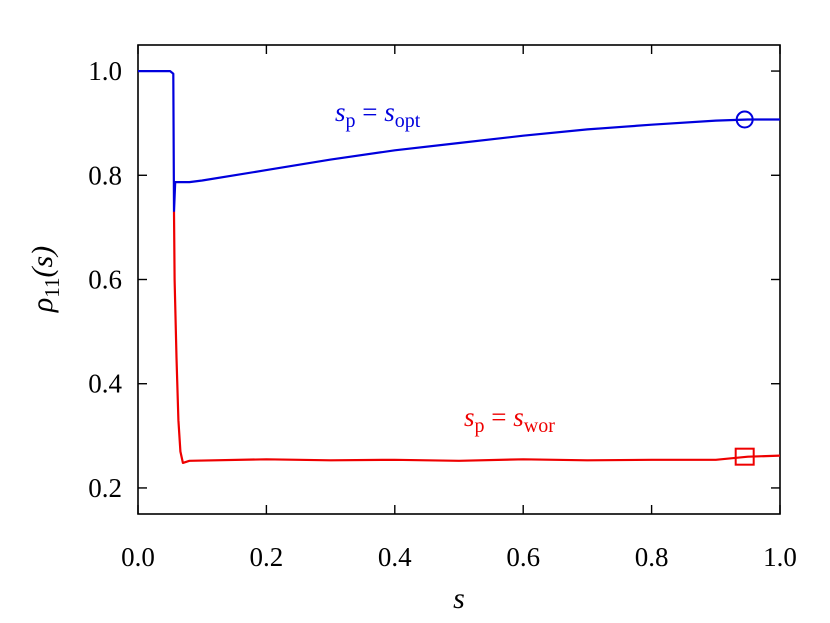  Describe the element at coordinates (105, 384) in the screenshot. I see `y-tick-label: 0.4` at that location.